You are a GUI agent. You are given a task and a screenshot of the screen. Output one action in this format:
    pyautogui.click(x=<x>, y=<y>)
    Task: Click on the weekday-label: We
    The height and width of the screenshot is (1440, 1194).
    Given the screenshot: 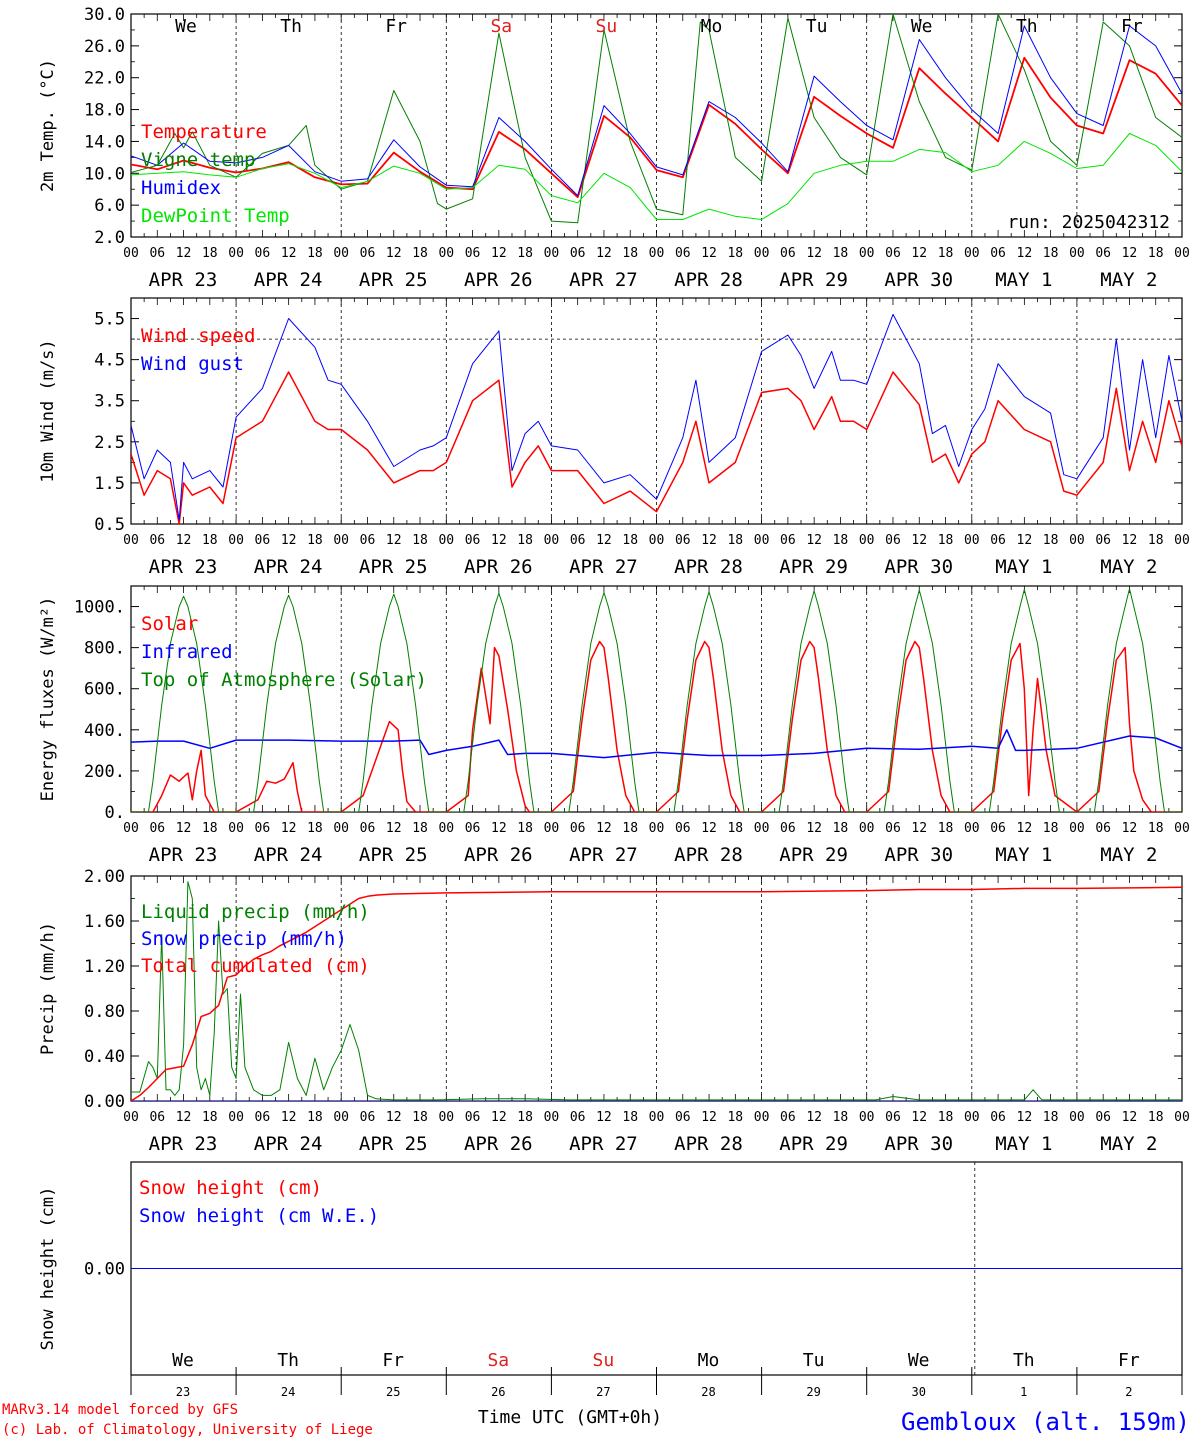 What is the action you would take?
    pyautogui.click(x=183, y=1360)
    